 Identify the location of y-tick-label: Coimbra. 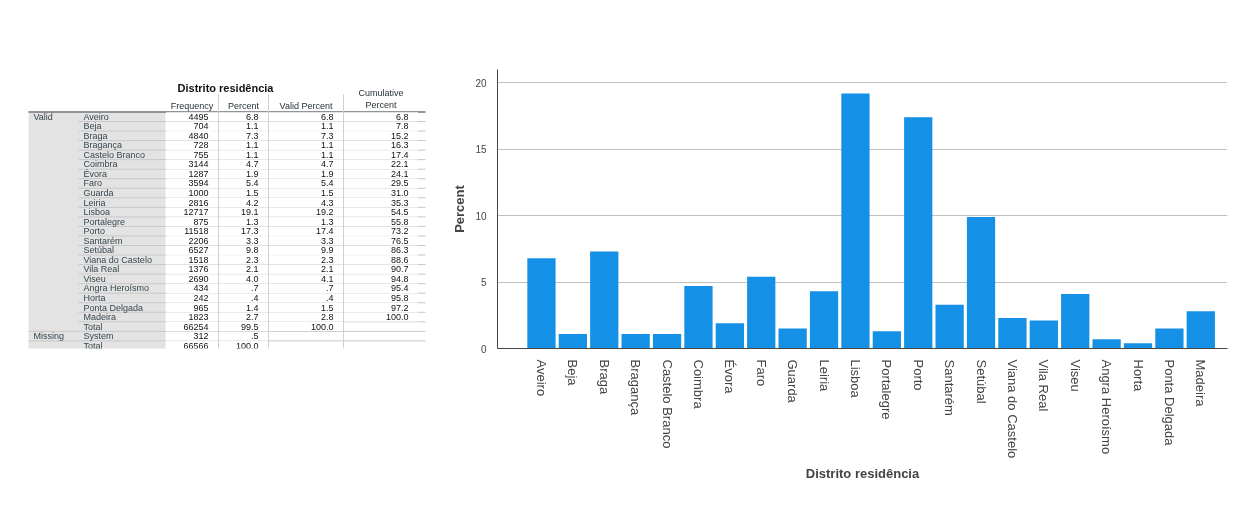
(100, 164).